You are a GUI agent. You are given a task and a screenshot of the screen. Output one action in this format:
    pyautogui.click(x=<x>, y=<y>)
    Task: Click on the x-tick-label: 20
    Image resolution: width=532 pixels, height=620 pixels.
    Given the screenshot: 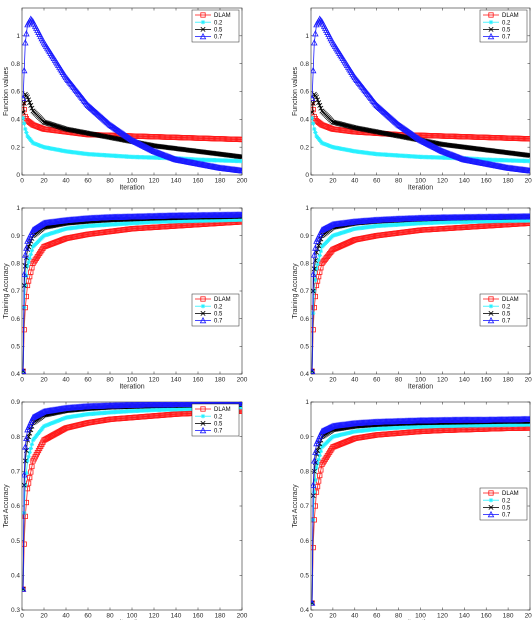 What is the action you would take?
    pyautogui.click(x=333, y=380)
    